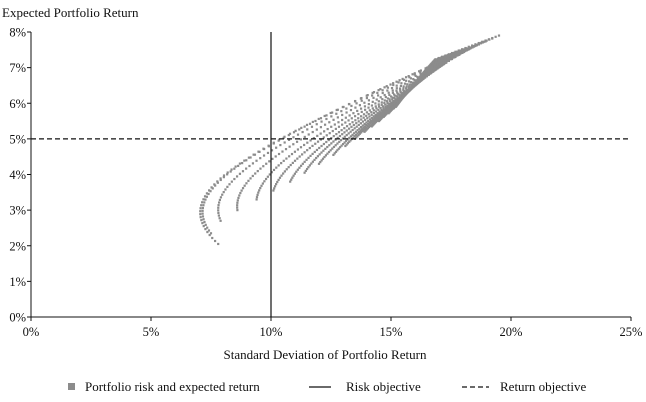 The image size is (646, 402). What do you see at coordinates (71, 386) in the screenshot?
I see `legend-marker` at bounding box center [71, 386].